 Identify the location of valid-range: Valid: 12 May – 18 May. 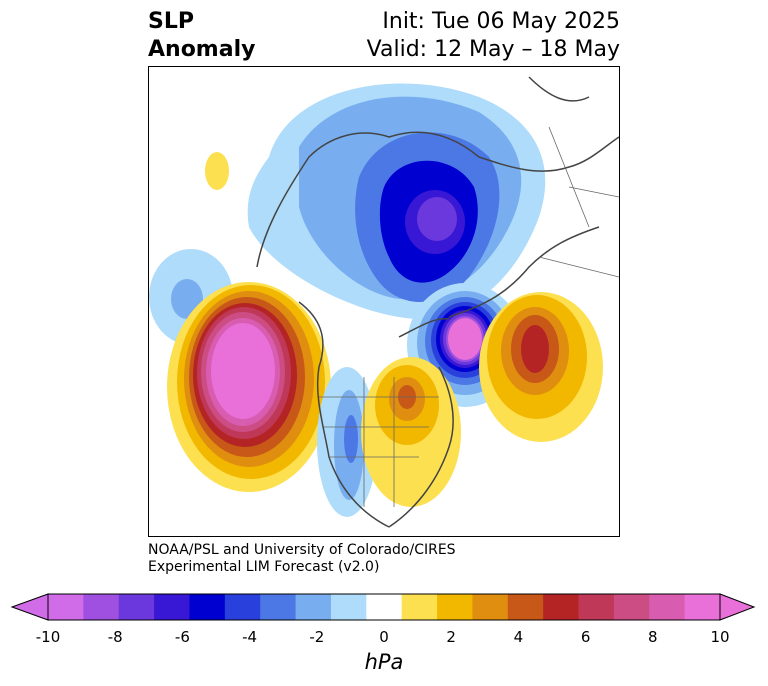
(493, 49).